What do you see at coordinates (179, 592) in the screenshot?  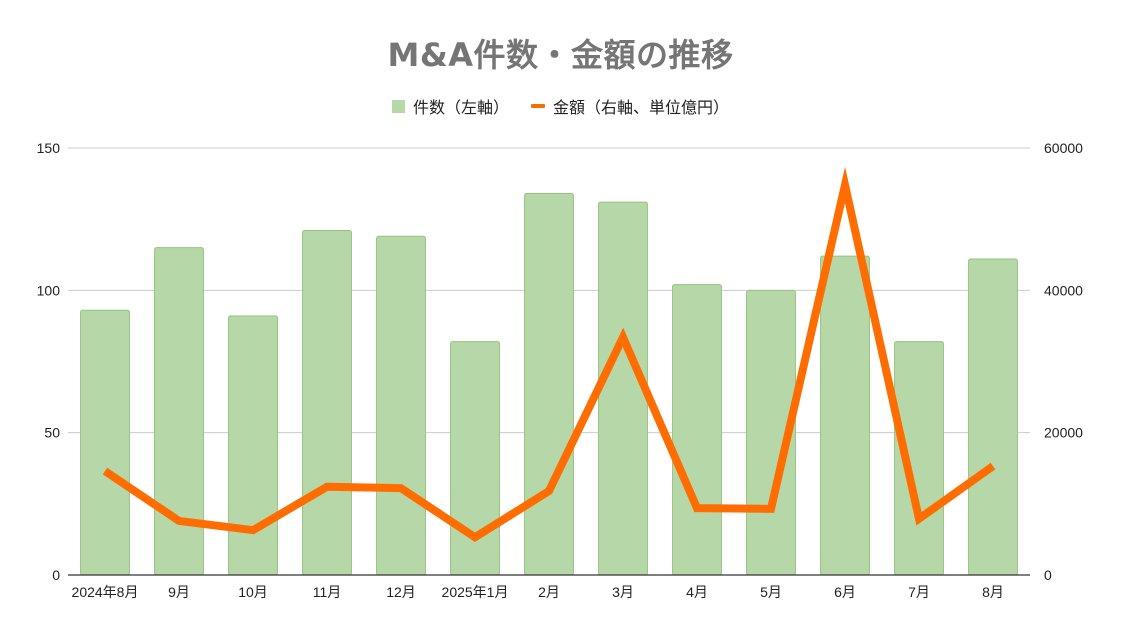 I see `x-tick-label: 9月` at bounding box center [179, 592].